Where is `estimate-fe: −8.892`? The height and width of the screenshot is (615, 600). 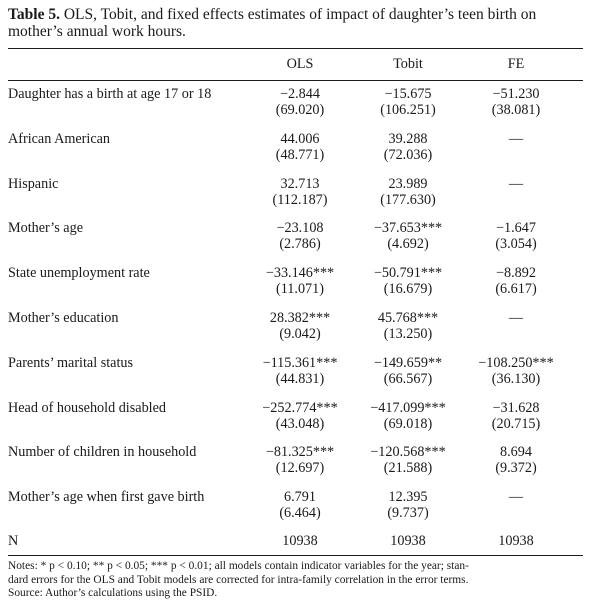
estimate-fe: −8.892 is located at coordinates (516, 273).